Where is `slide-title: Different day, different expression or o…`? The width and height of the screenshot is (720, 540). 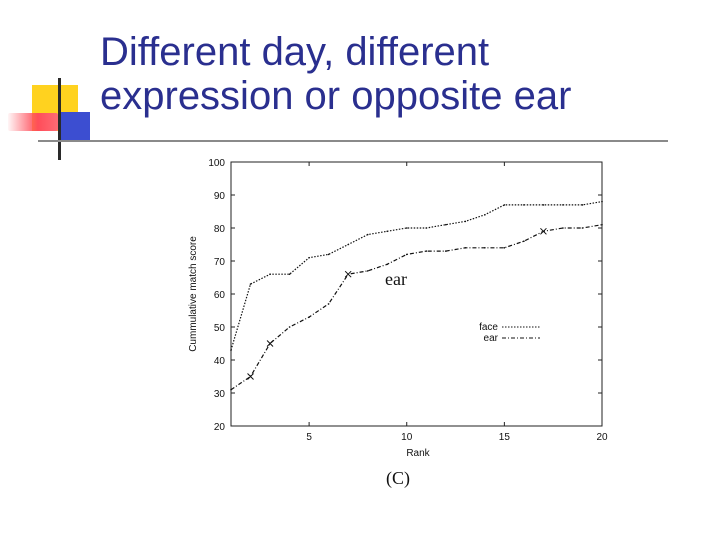 slide-title: Different day, different expression or o… is located at coordinates (400, 74).